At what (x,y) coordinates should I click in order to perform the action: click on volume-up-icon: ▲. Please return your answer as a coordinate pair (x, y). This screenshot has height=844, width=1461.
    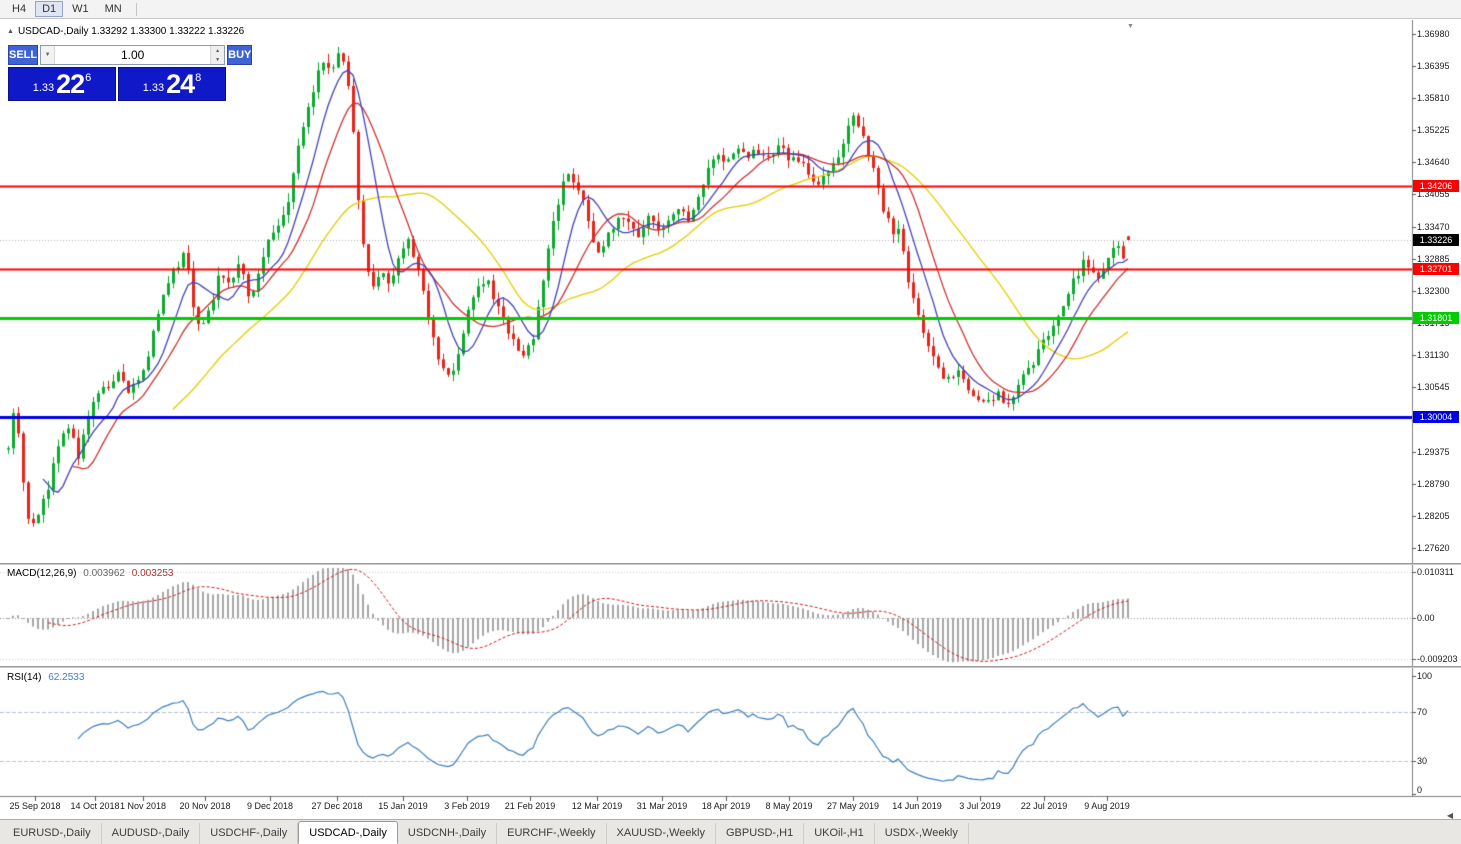
    Looking at the image, I should click on (218, 50).